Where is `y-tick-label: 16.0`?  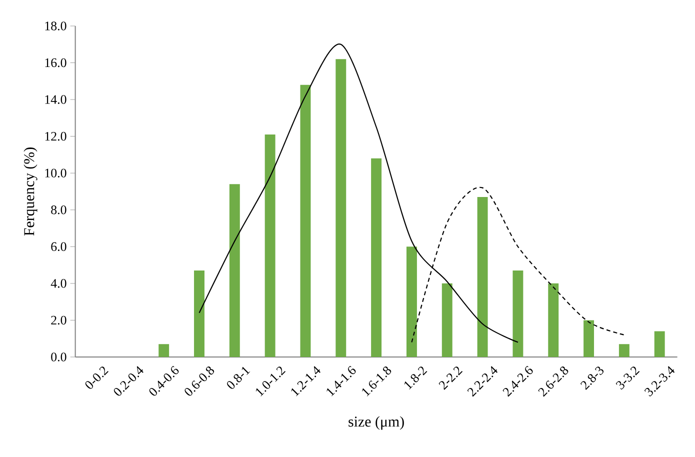
y-tick-label: 16.0 is located at coordinates (55, 63).